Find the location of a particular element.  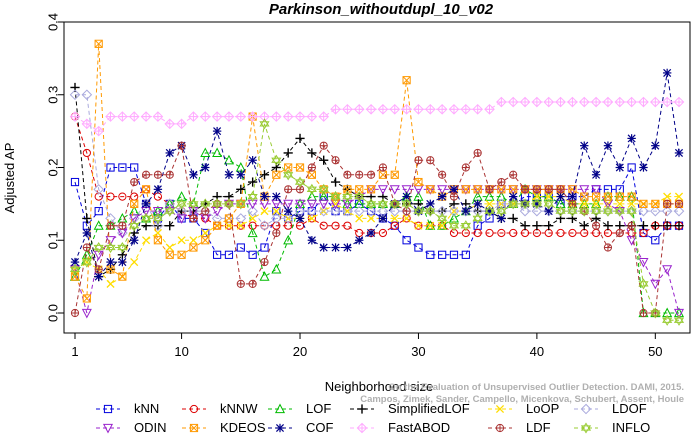

series-line is located at coordinates (376, 116).